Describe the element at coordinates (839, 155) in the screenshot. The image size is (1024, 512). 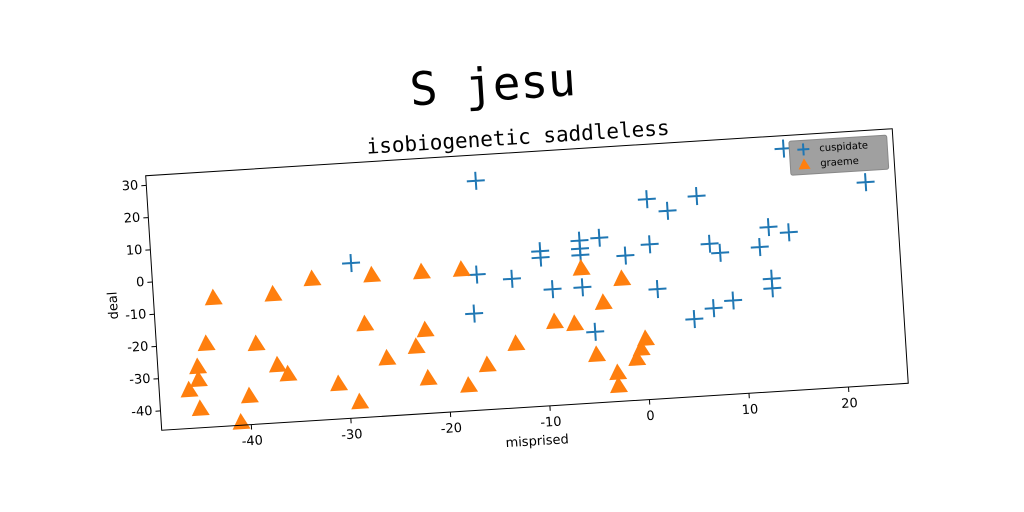
I see `legend-box` at that location.